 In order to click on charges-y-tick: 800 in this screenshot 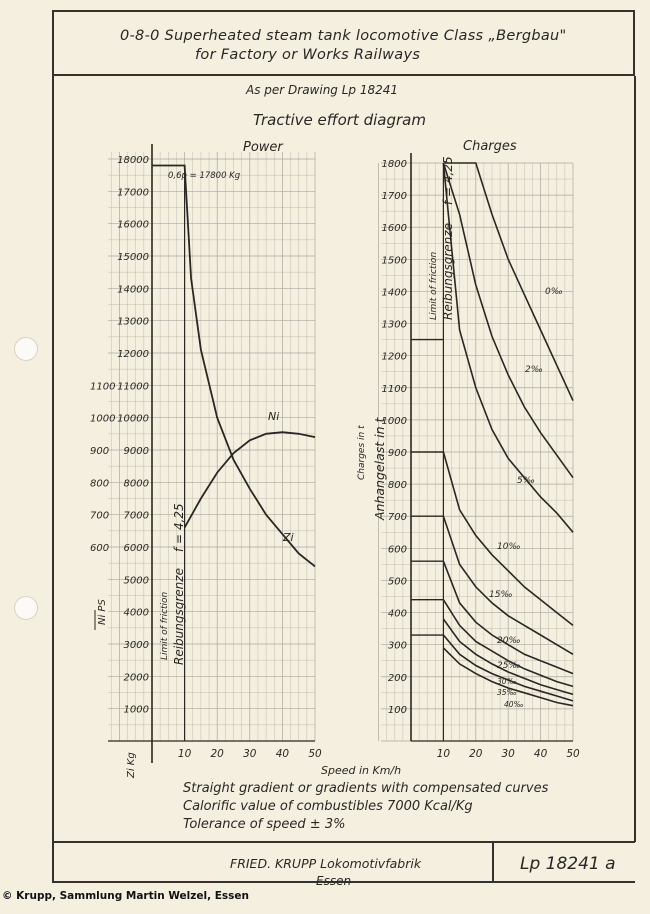, I will do `click(397, 485)`.